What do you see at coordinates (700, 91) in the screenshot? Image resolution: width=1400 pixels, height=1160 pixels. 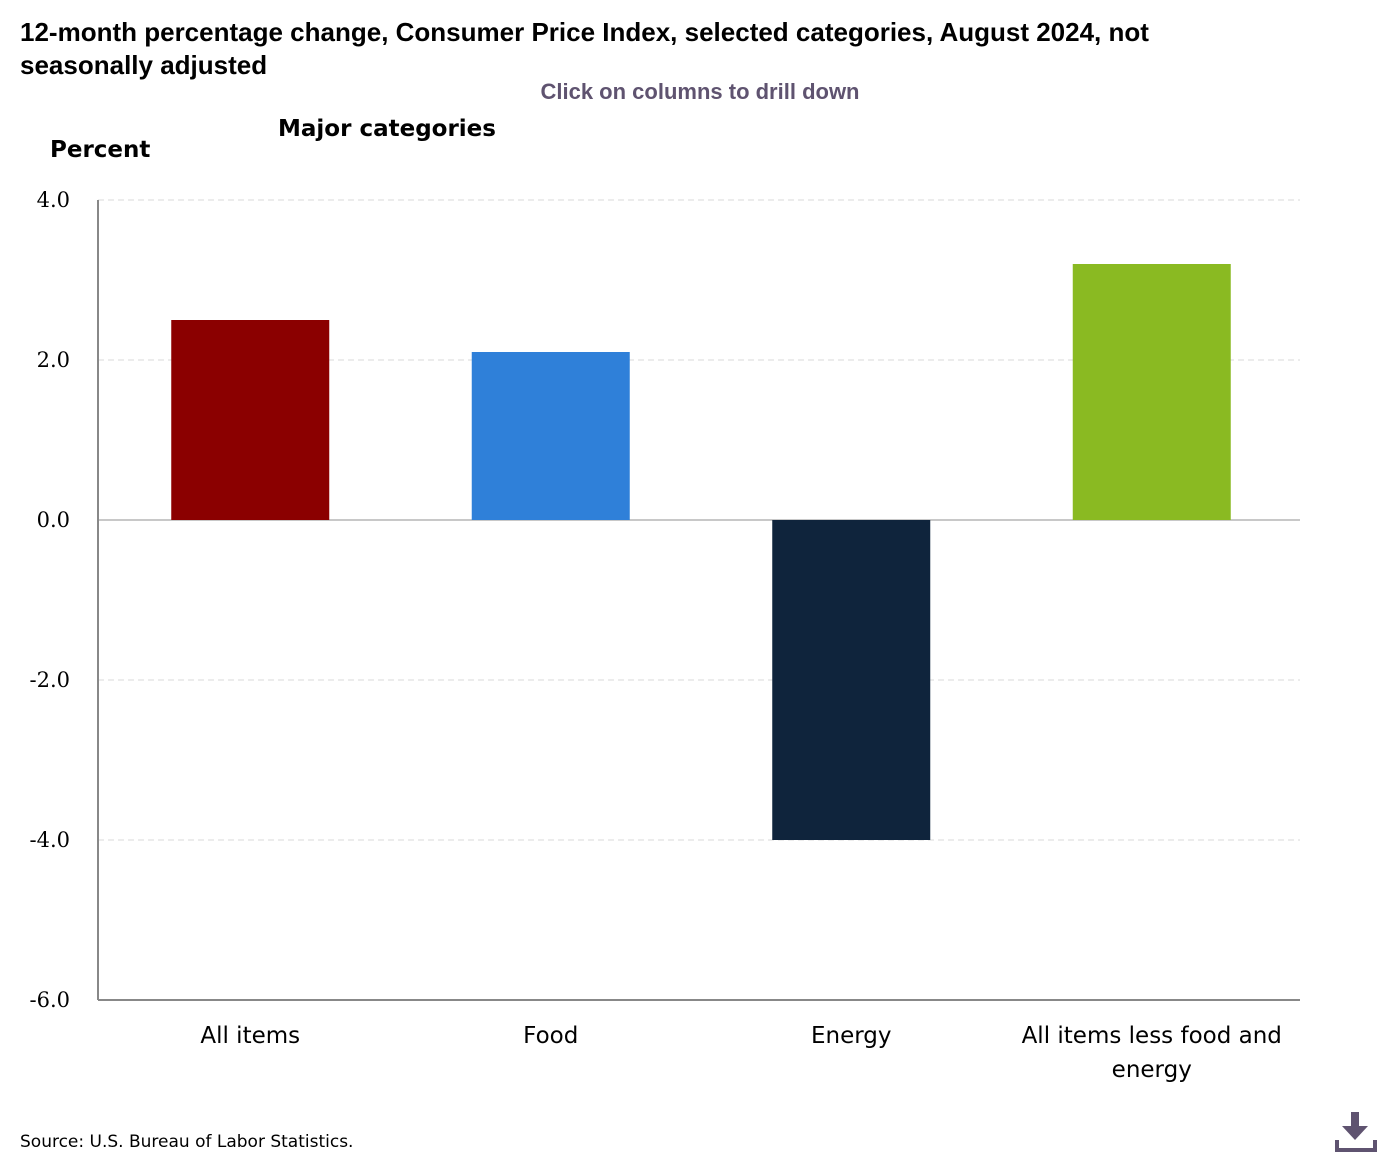 I see `chart-subtitle: Click on columns to drill down` at bounding box center [700, 91].